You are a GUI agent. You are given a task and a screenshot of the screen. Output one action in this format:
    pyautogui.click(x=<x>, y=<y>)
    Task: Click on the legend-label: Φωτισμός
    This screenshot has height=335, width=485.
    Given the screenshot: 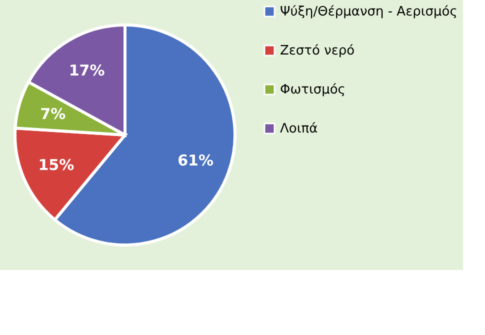 What is the action you would take?
    pyautogui.click(x=313, y=90)
    